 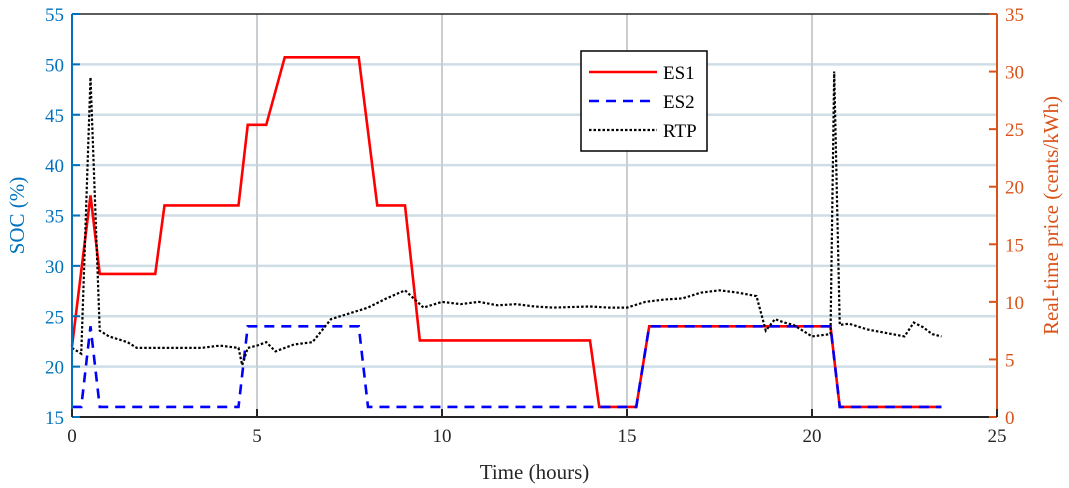 What do you see at coordinates (1010, 360) in the screenshot?
I see `y-right-tick-label-5: 5` at bounding box center [1010, 360].